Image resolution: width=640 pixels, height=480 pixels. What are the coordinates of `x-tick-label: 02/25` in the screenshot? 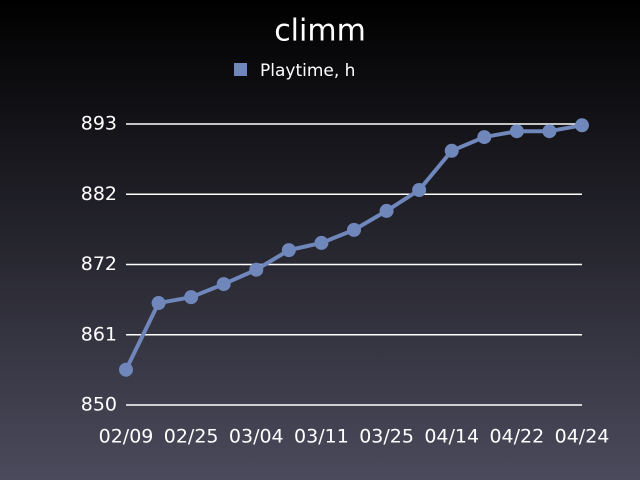 It's located at (191, 437).